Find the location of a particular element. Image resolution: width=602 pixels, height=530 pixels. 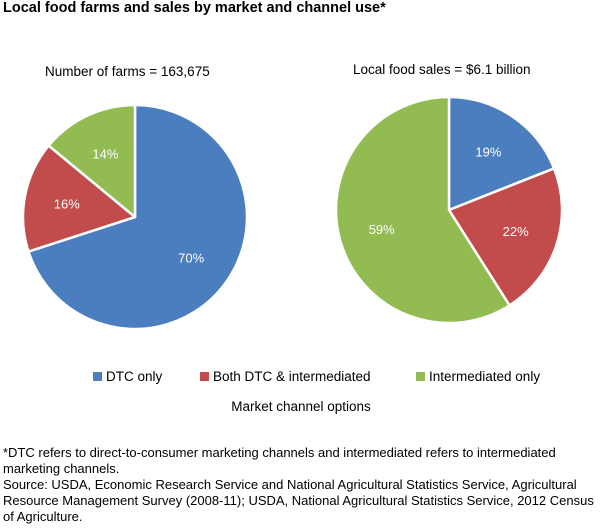

sales-label-intermediated: 59% is located at coordinates (382, 229).